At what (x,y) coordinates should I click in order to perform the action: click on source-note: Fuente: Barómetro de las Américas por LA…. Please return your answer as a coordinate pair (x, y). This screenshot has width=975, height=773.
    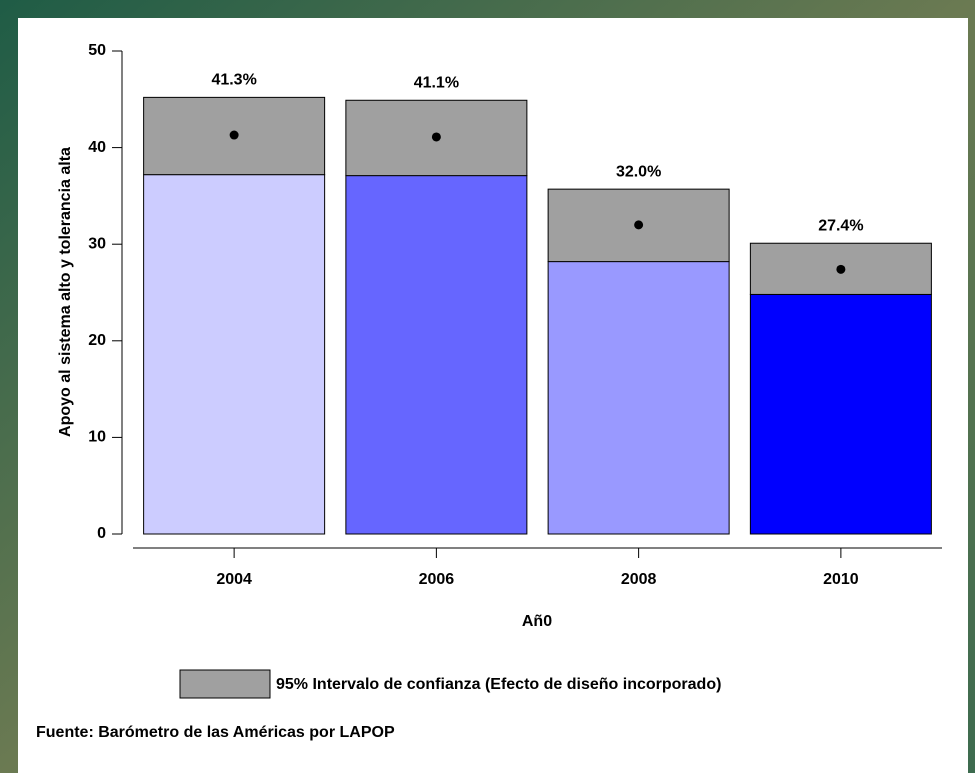
    Looking at the image, I should click on (215, 732).